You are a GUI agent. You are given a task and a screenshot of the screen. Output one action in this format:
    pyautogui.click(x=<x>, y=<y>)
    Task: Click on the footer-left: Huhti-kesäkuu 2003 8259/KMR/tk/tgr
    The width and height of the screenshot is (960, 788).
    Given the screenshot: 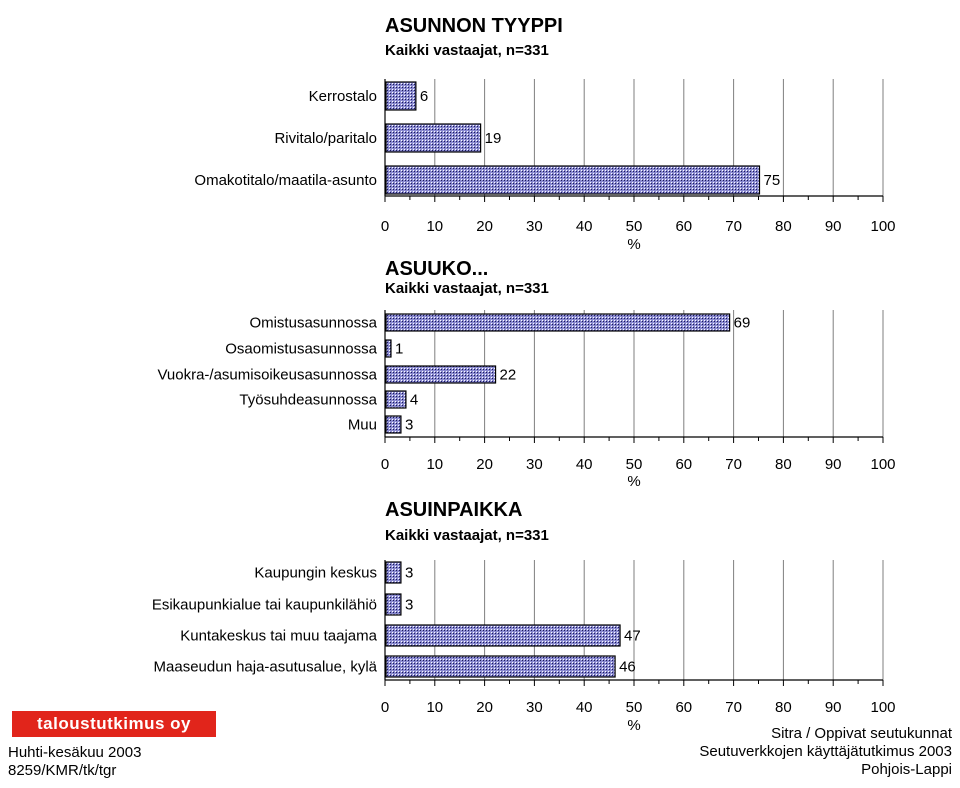 What is the action you would take?
    pyautogui.click(x=74, y=762)
    